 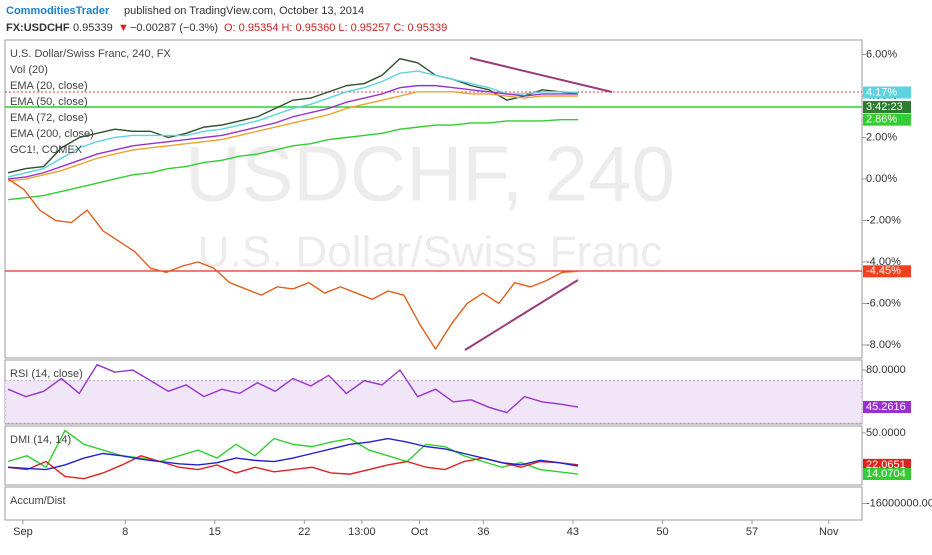 What do you see at coordinates (49, 102) in the screenshot?
I see `legend-entry: EMA (50, close)` at bounding box center [49, 102].